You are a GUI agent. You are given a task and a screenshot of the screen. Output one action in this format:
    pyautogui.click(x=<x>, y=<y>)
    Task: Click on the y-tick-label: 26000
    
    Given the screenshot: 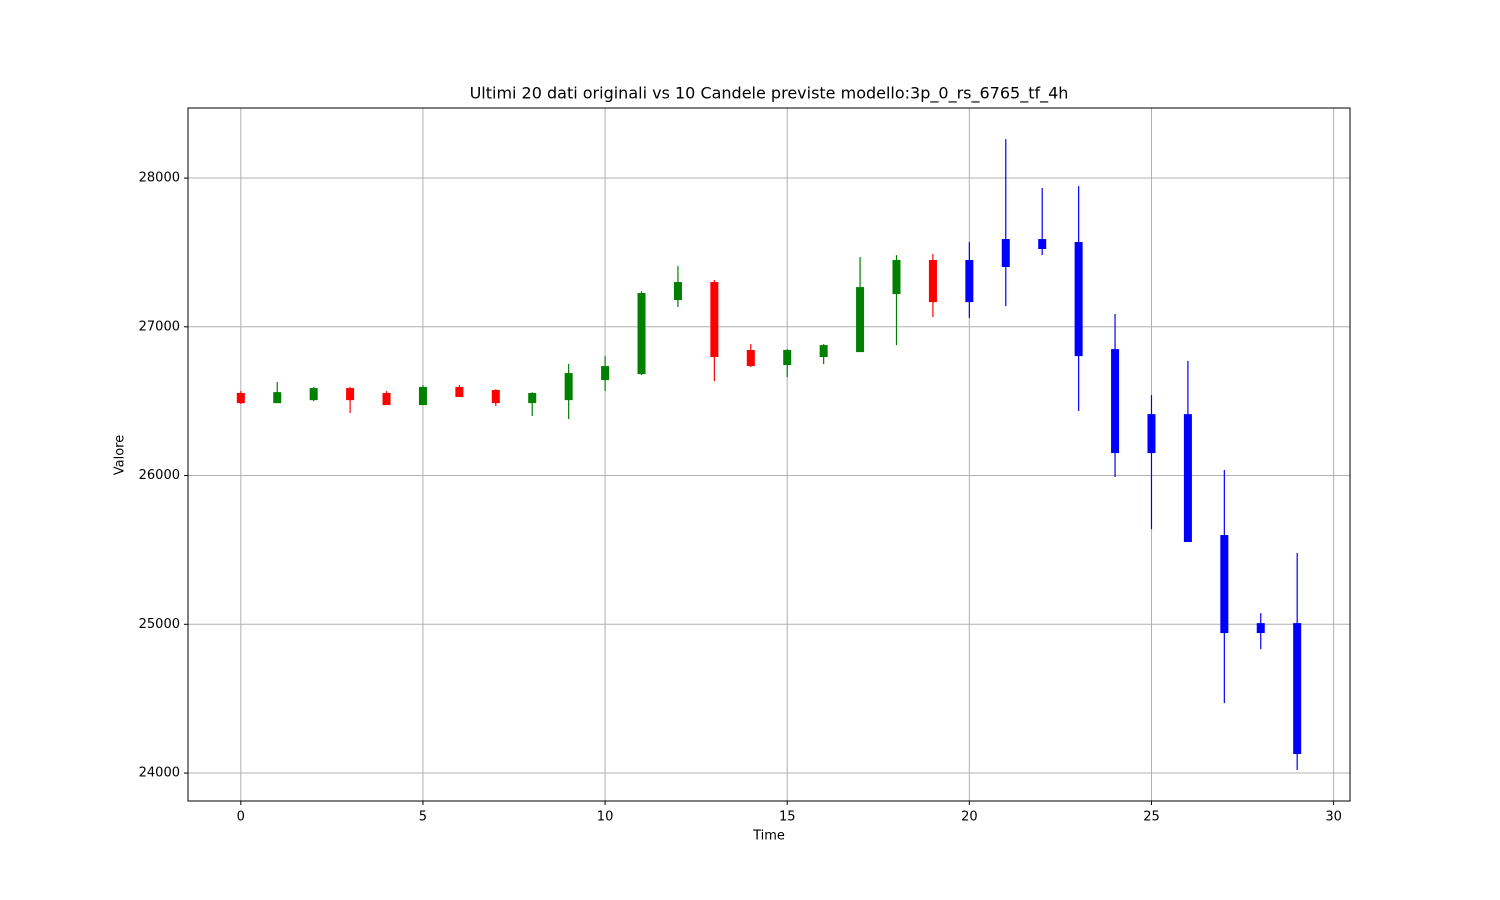 What is the action you would take?
    pyautogui.click(x=159, y=475)
    